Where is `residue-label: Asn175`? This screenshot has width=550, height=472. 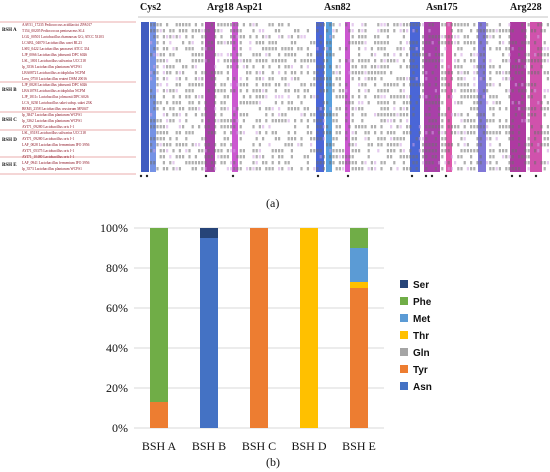
residue-label: Asn175 is located at coordinates (442, 7).